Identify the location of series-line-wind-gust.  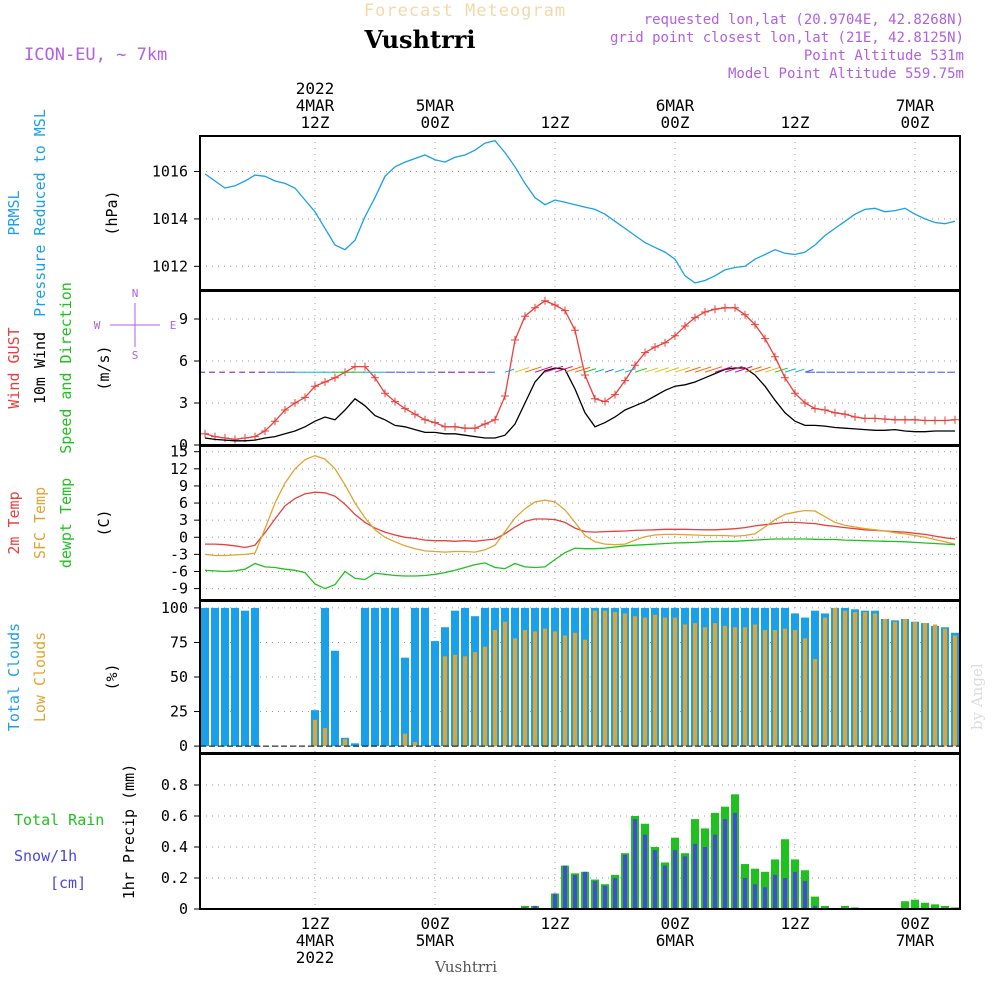
(580, 370).